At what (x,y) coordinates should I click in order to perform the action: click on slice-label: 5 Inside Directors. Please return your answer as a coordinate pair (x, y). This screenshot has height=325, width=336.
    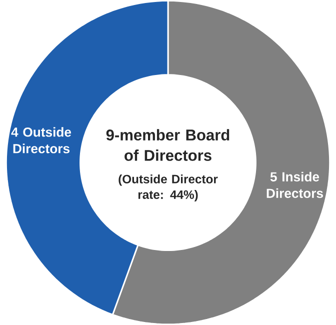
    Looking at the image, I should click on (294, 185).